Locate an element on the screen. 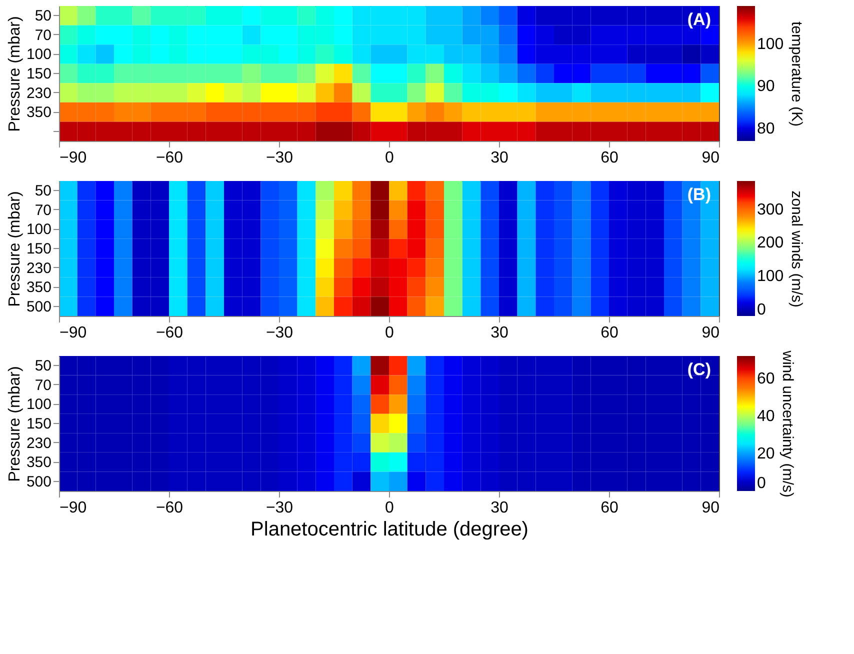 Image resolution: width=854 pixels, height=654 pixels. color-bar-title: zonal winds (m/s) is located at coordinates (796, 249).